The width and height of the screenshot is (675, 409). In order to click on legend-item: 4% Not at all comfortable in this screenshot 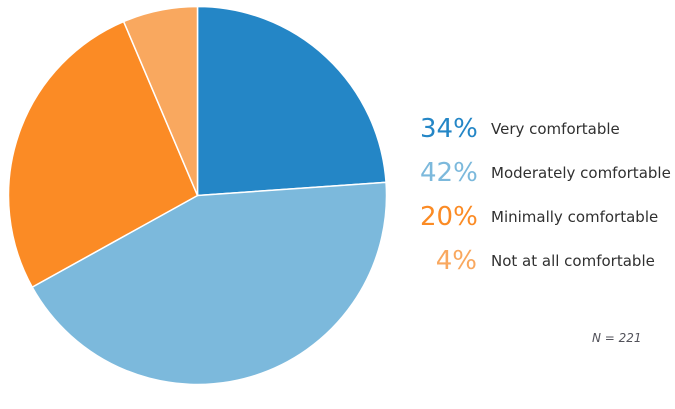, I will do `click(545, 261)`.